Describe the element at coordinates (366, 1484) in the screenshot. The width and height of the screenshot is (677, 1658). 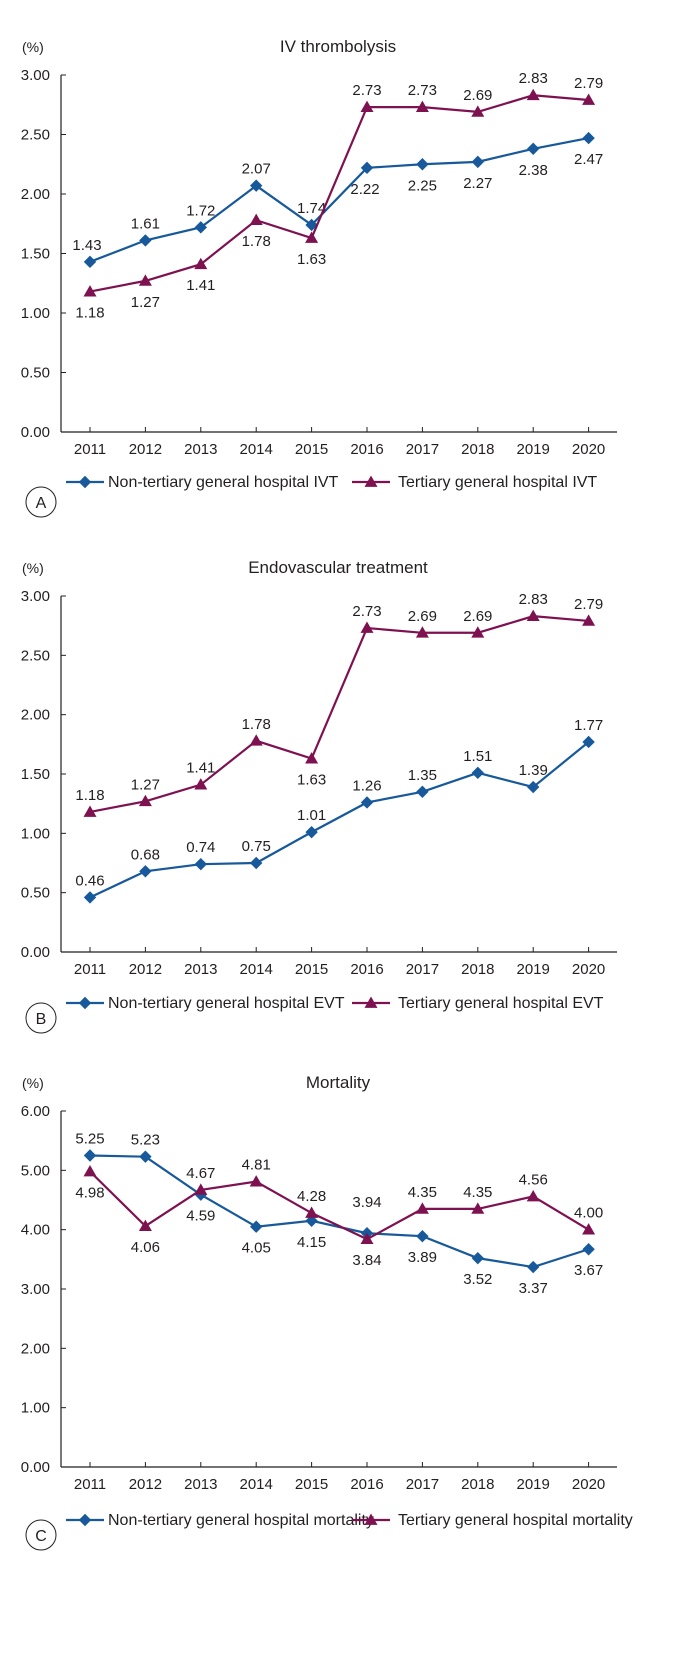
I see `x-tick-label: 2016` at that location.